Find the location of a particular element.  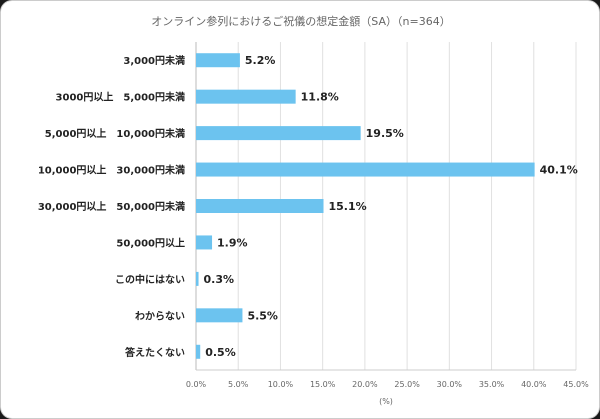

x-tick-label: 20.0% is located at coordinates (365, 384).